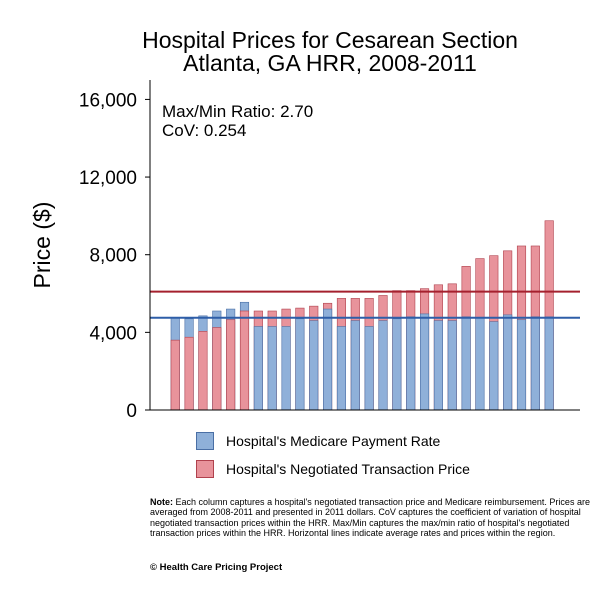  Describe the element at coordinates (108, 178) in the screenshot. I see `y-tick-label: 12,000` at that location.